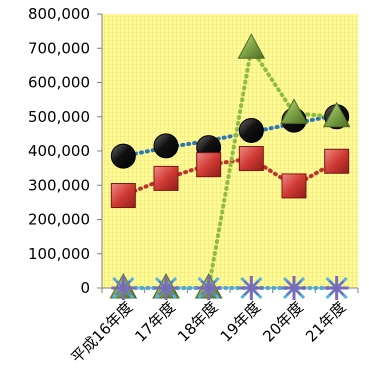 This screenshot has height=391, width=369. What do you see at coordinates (59, 254) in the screenshot?
I see `y-tick-label: 100,000` at bounding box center [59, 254].